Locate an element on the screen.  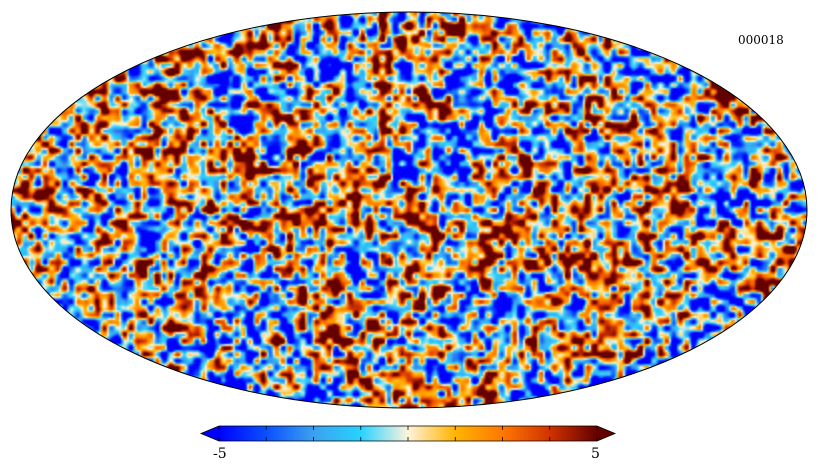
colorbar-min-label: -5 is located at coordinates (220, 454).